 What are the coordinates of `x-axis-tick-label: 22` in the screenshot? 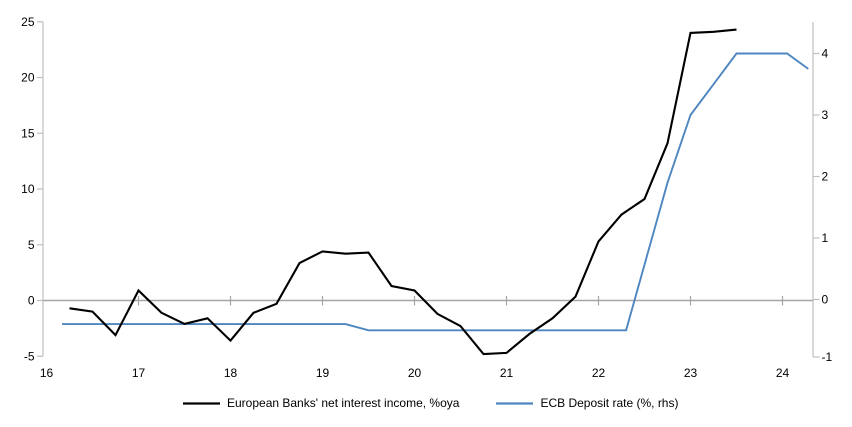 It's located at (599, 373).